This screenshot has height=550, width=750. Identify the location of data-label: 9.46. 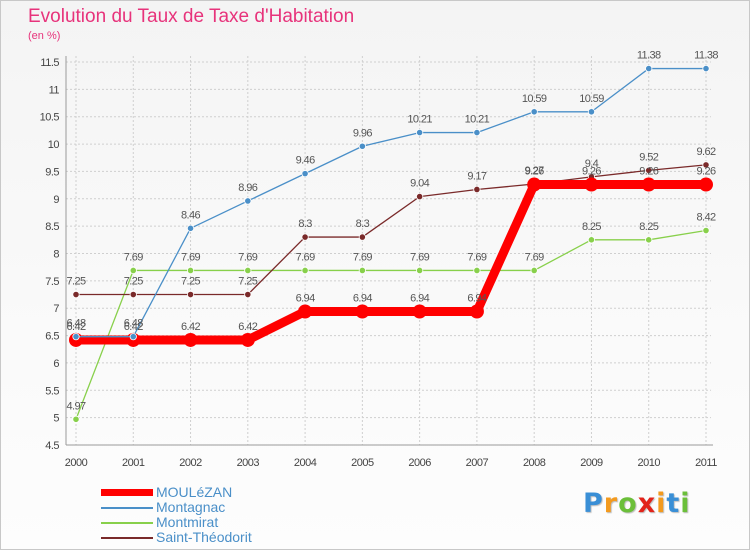
(305, 161).